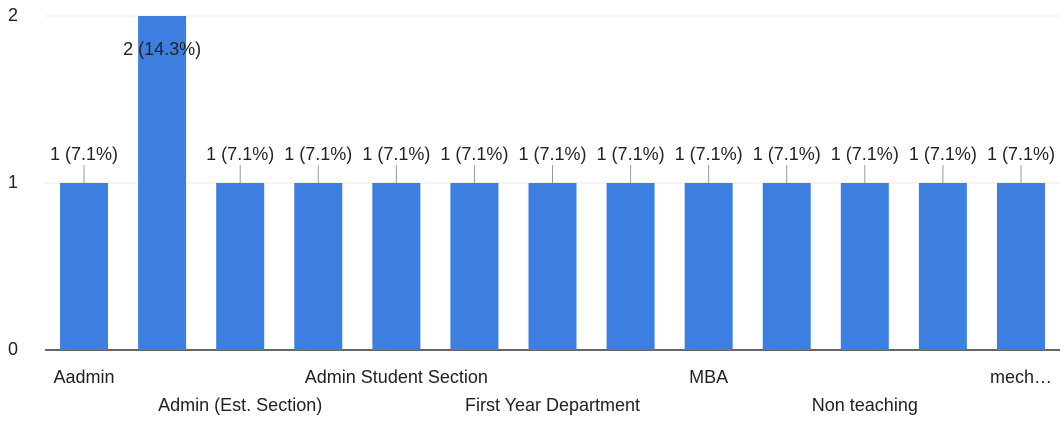 The image size is (1064, 424). I want to click on y-tick-label: 0, so click(13, 349).